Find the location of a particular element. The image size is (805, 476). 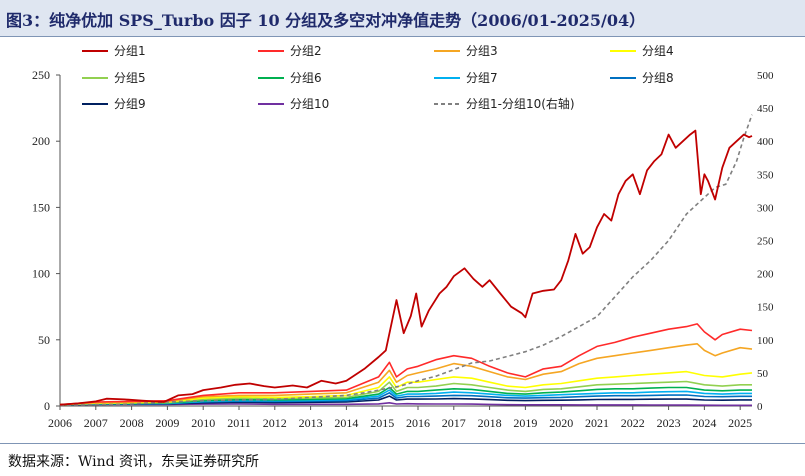

legend-label: 分组3 is located at coordinates (482, 51).